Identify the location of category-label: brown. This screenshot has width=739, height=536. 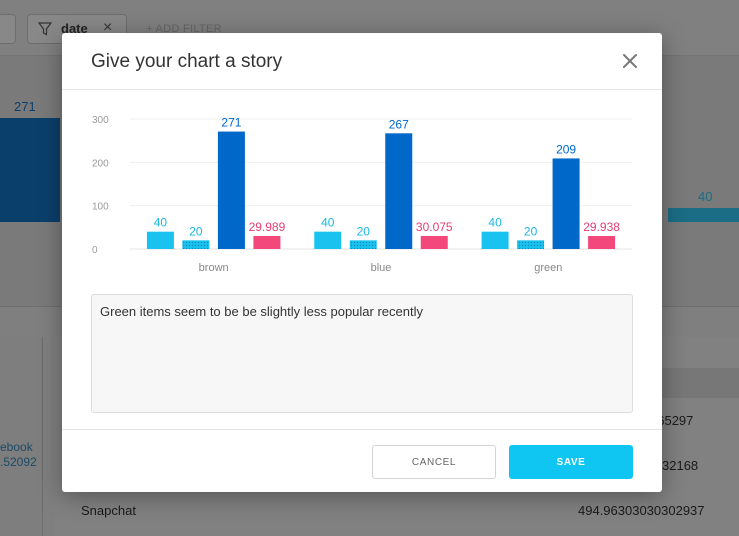
(214, 268).